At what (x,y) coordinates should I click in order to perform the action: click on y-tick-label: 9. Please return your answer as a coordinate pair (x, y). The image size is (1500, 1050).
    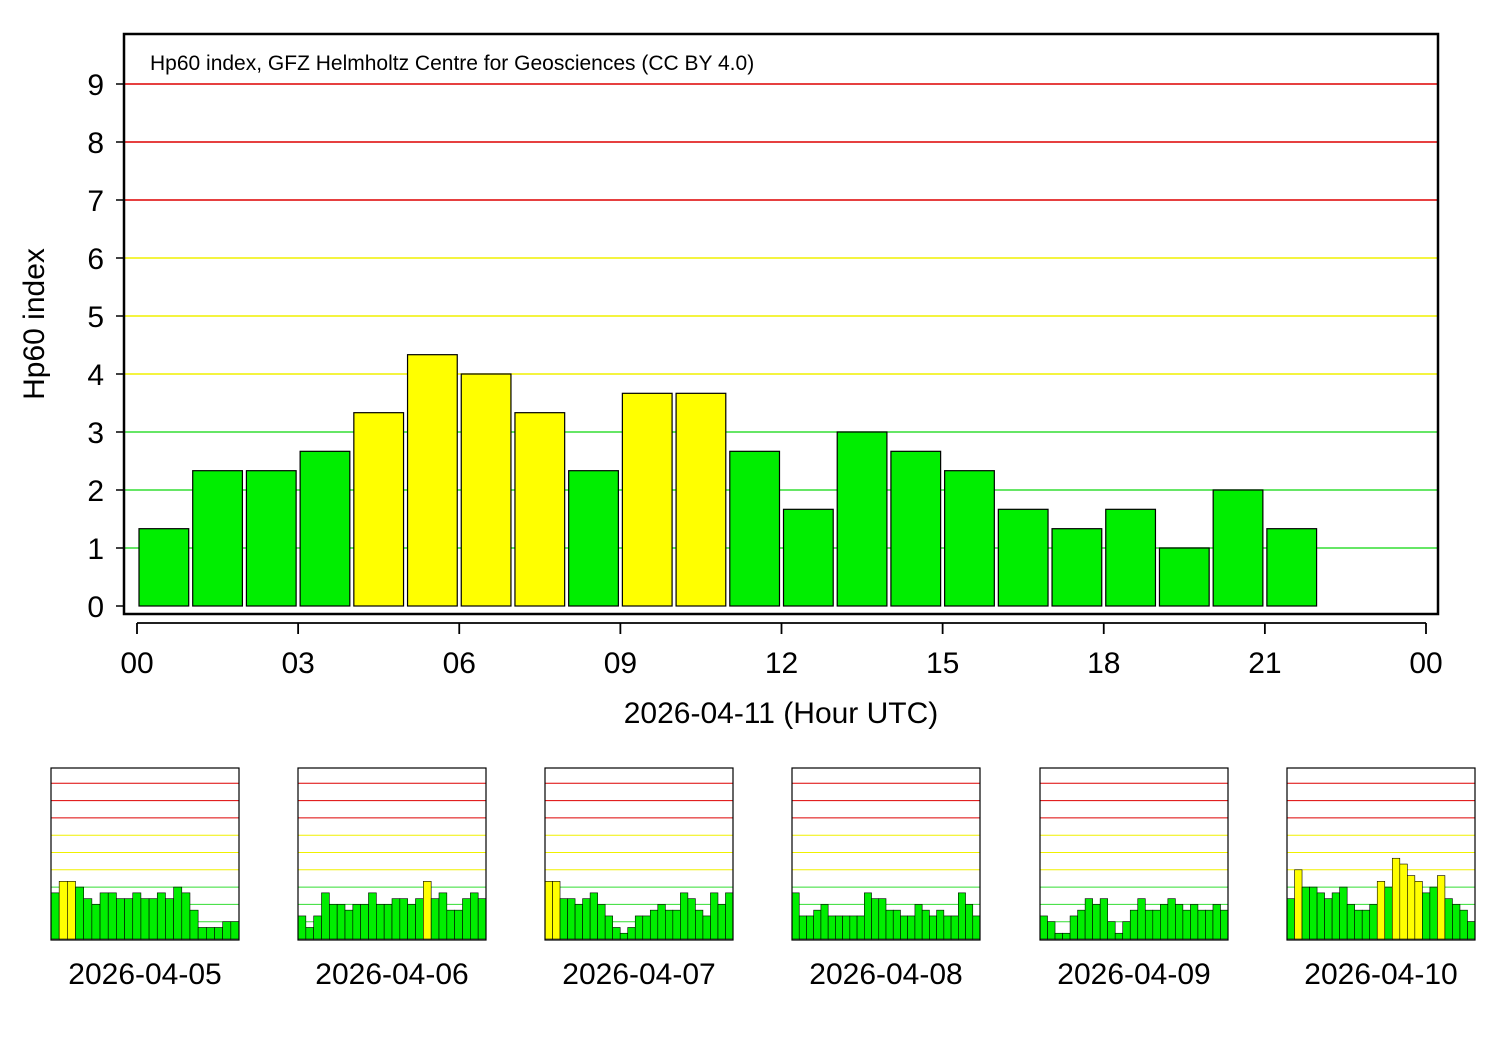
    Looking at the image, I should click on (95, 85).